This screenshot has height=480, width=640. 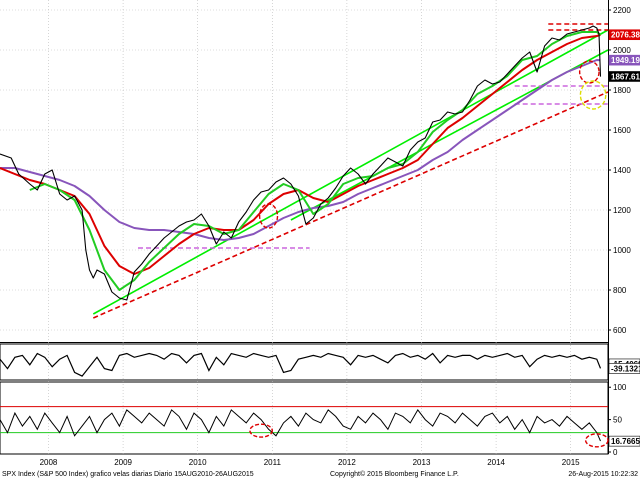 I want to click on tag-1949-box, so click(x=624, y=60).